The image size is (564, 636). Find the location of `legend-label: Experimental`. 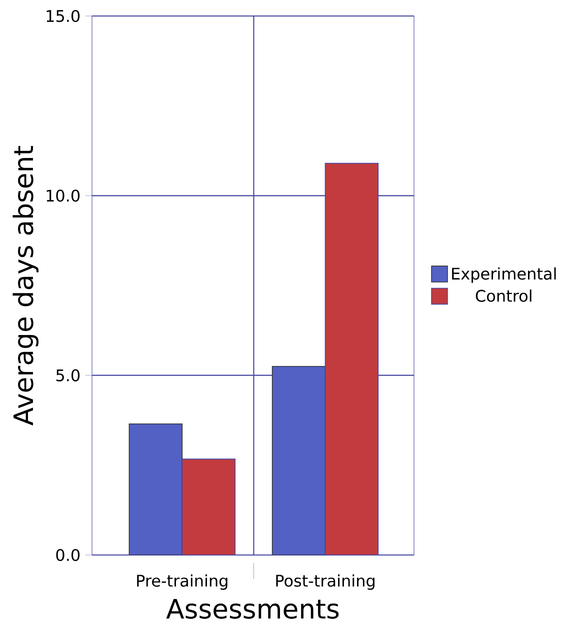

legend-label: Experimental is located at coordinates (504, 275).